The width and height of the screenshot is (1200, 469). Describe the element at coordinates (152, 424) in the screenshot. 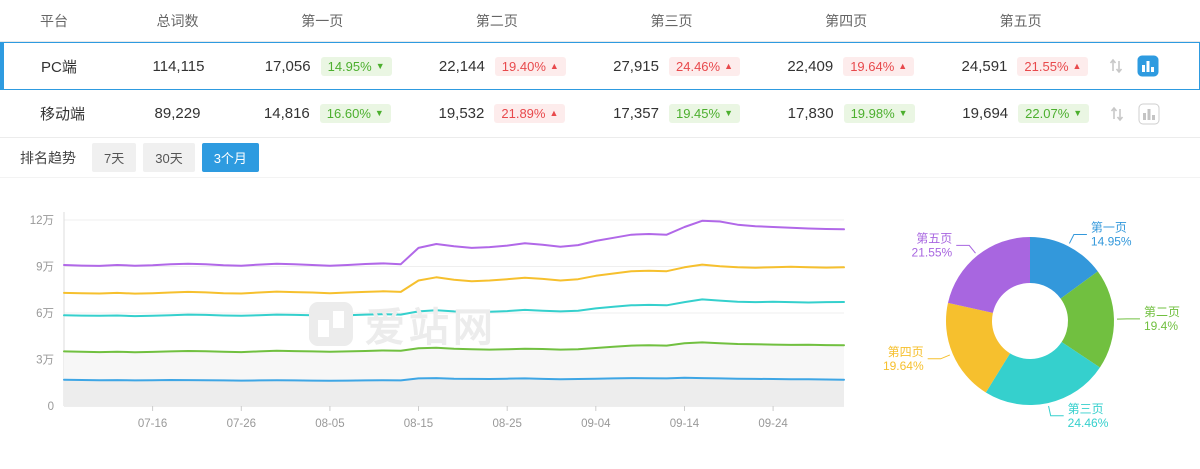

I see `x-axis-label: 07-16` at that location.